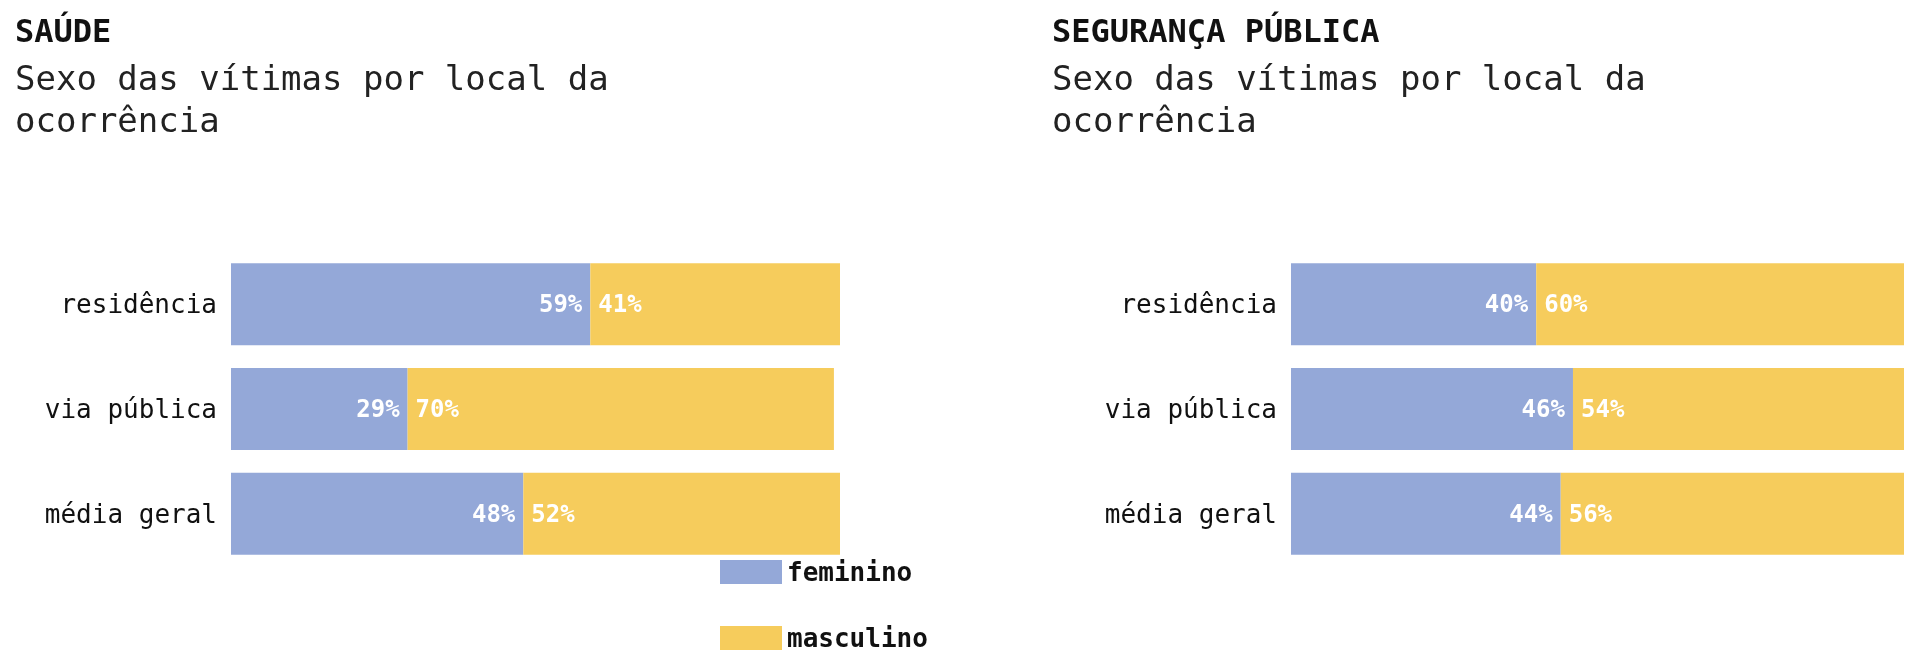  Describe the element at coordinates (850, 572) in the screenshot. I see `legend-label: feminino` at that location.